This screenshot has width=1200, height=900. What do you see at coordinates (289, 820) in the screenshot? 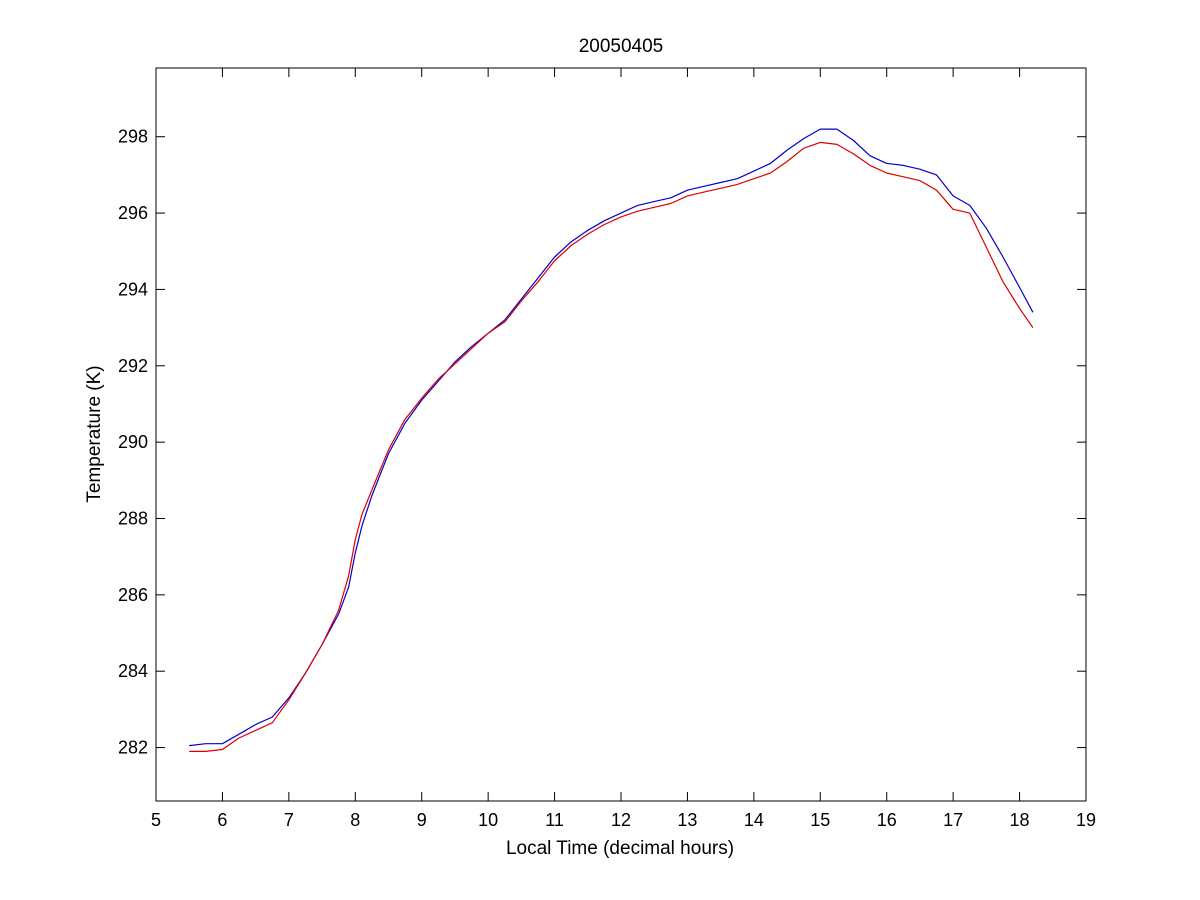
I see `x-tick-label: 7` at bounding box center [289, 820].